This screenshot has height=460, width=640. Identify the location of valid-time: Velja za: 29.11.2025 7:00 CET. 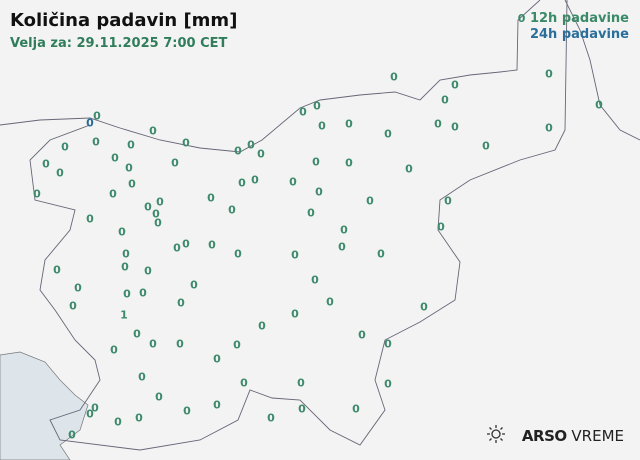
(119, 43).